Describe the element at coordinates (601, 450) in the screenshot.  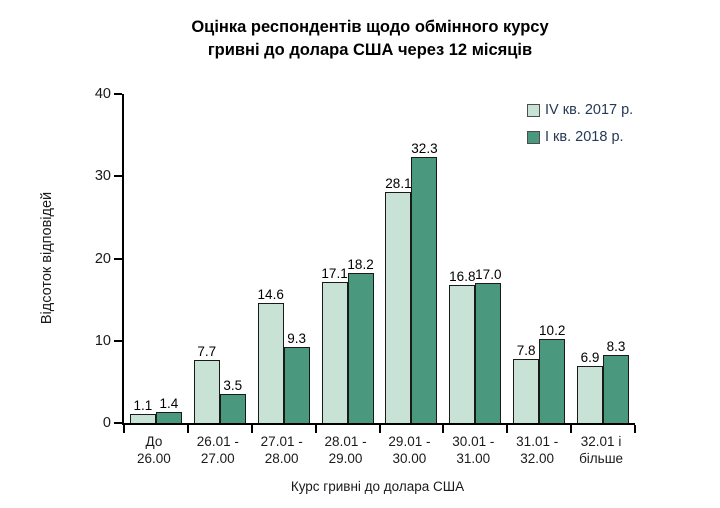
I see `x-category-label: 32.01 і більше` at that location.